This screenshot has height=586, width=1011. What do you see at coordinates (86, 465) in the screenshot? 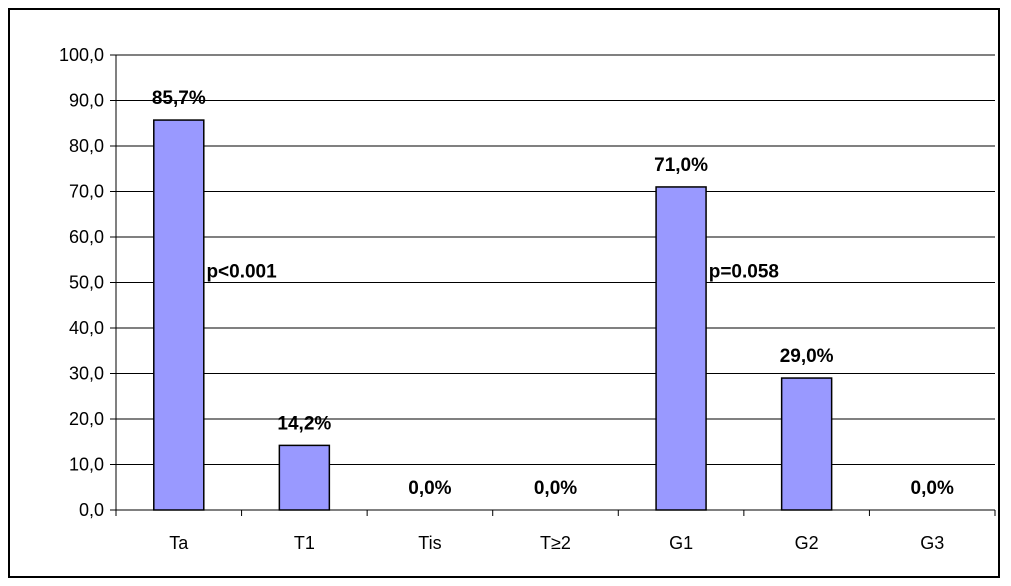
I see `y-tick-label: 10,0` at bounding box center [86, 465].